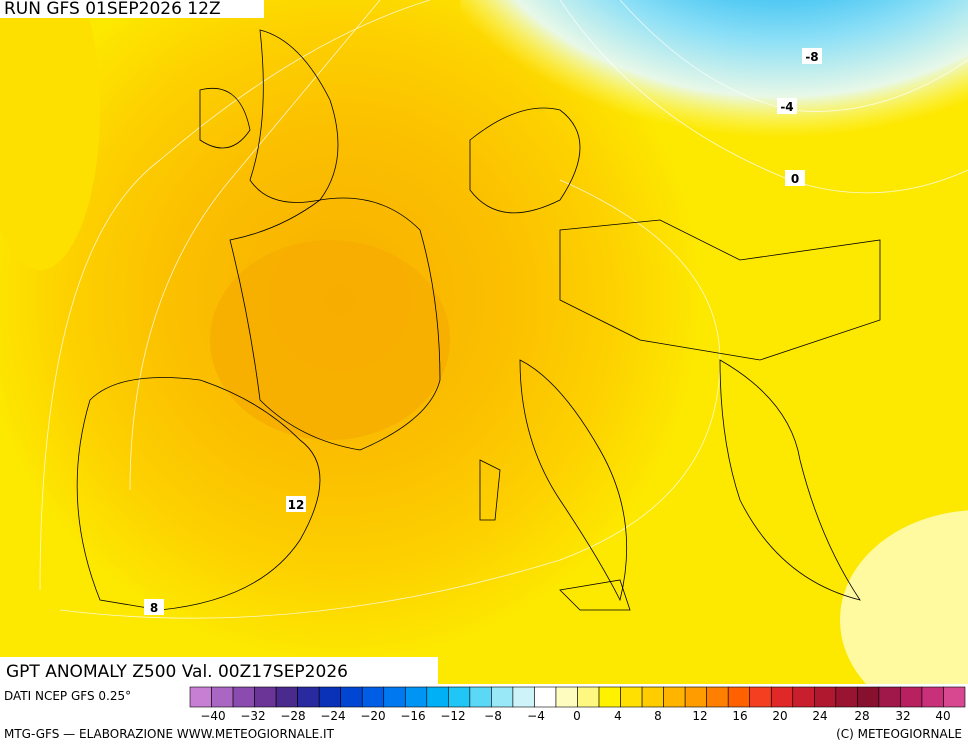  I want to click on colorbar-label: −24, so click(332, 716).